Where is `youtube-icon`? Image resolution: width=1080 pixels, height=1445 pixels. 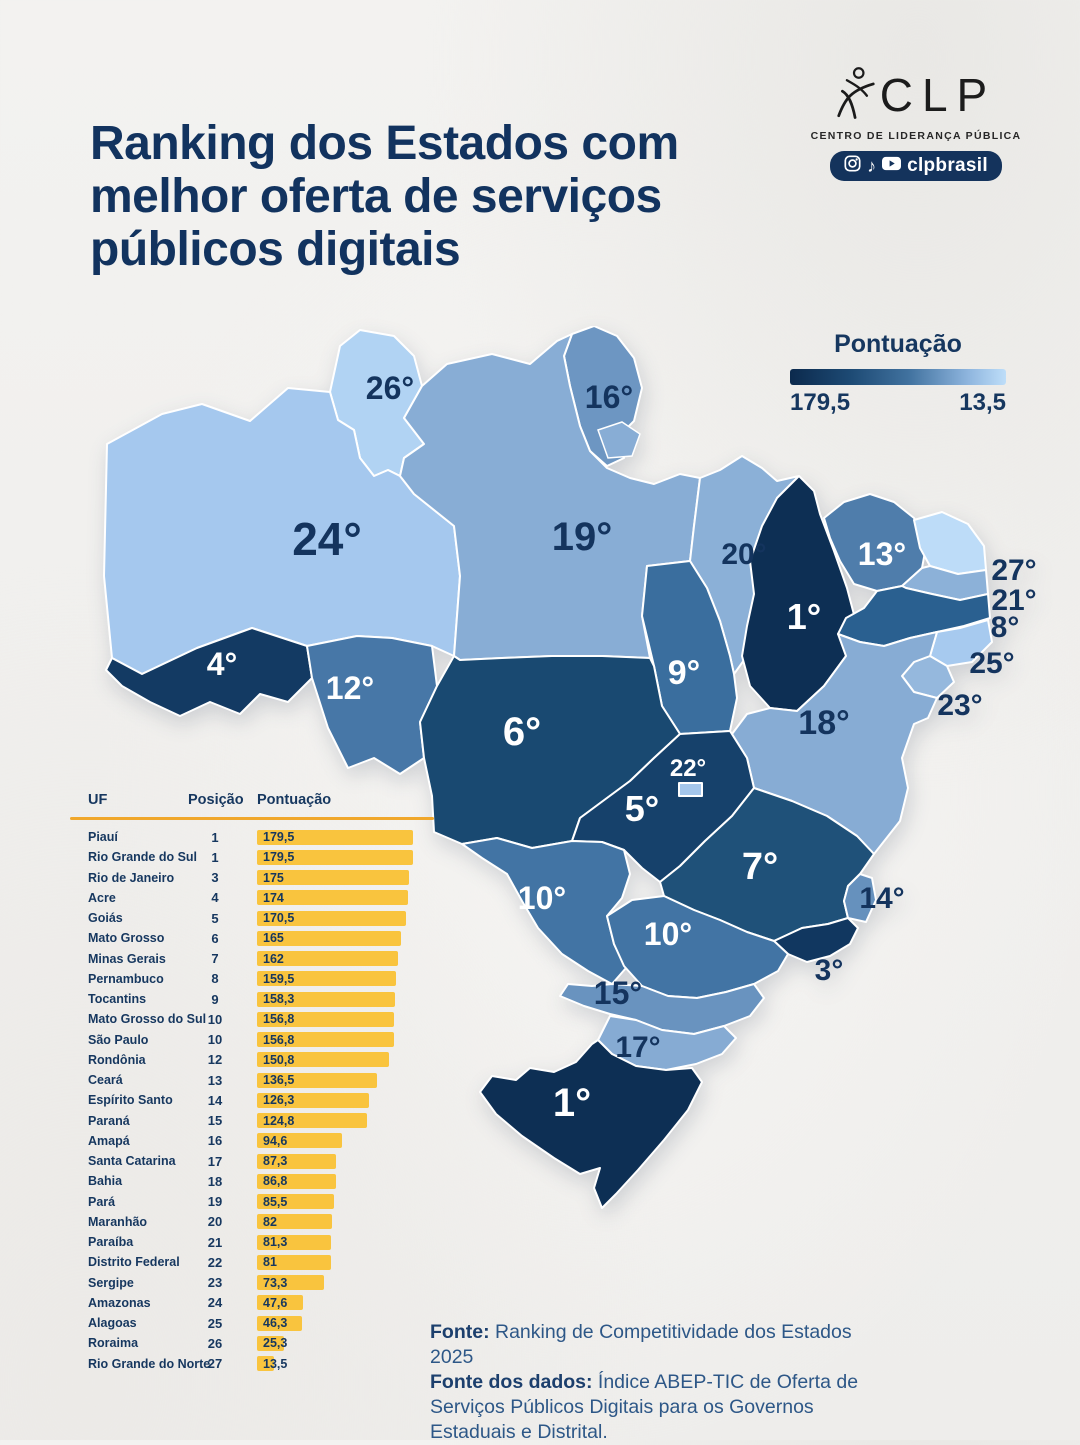
youtube-icon is located at coordinates (892, 166).